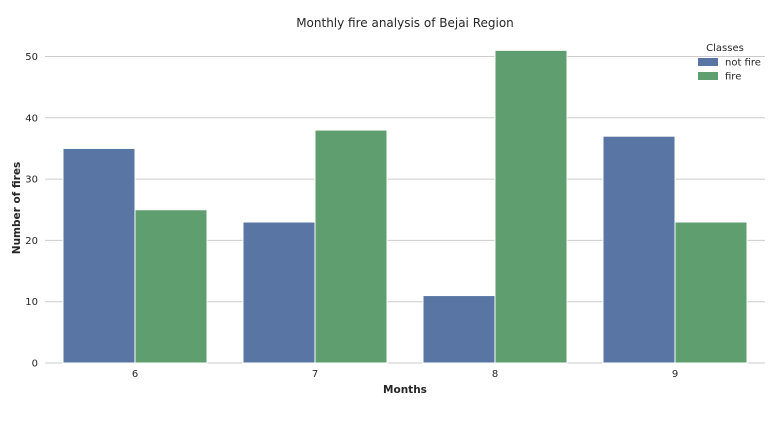 Image resolution: width=783 pixels, height=428 pixels. What do you see at coordinates (708, 62) in the screenshot?
I see `legend-swatch-not-fire` at bounding box center [708, 62].